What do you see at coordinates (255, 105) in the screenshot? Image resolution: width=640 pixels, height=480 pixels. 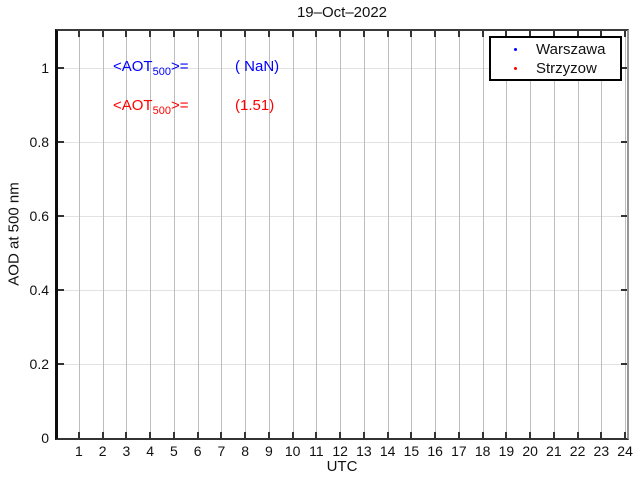 I see `annotation-strzyzow-value: (1.51)` at bounding box center [255, 105].